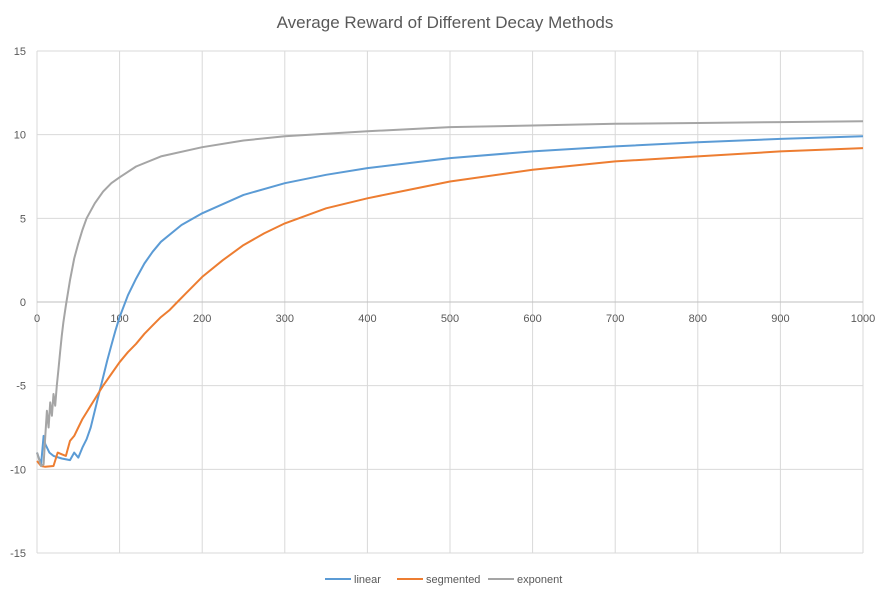  I want to click on x-tick-label: 700, so click(615, 319).